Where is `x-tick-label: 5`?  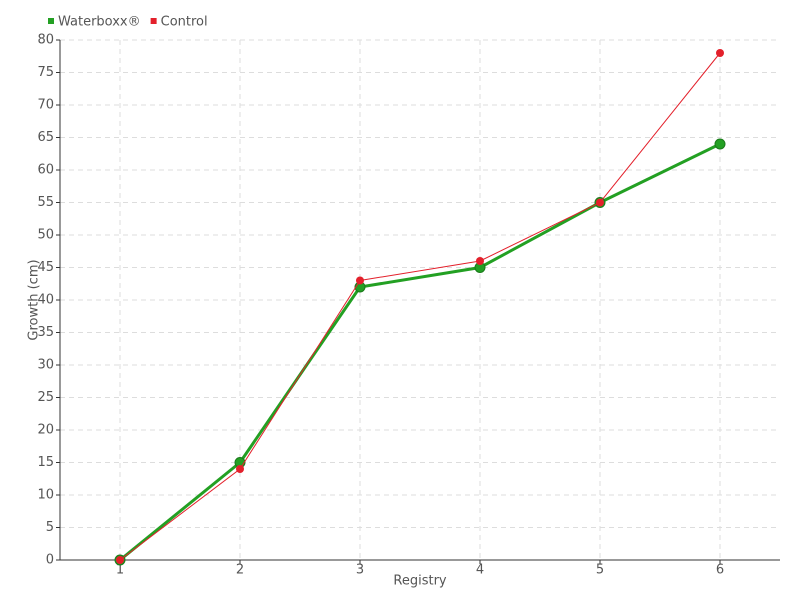
x-tick-label: 5 is located at coordinates (600, 570).